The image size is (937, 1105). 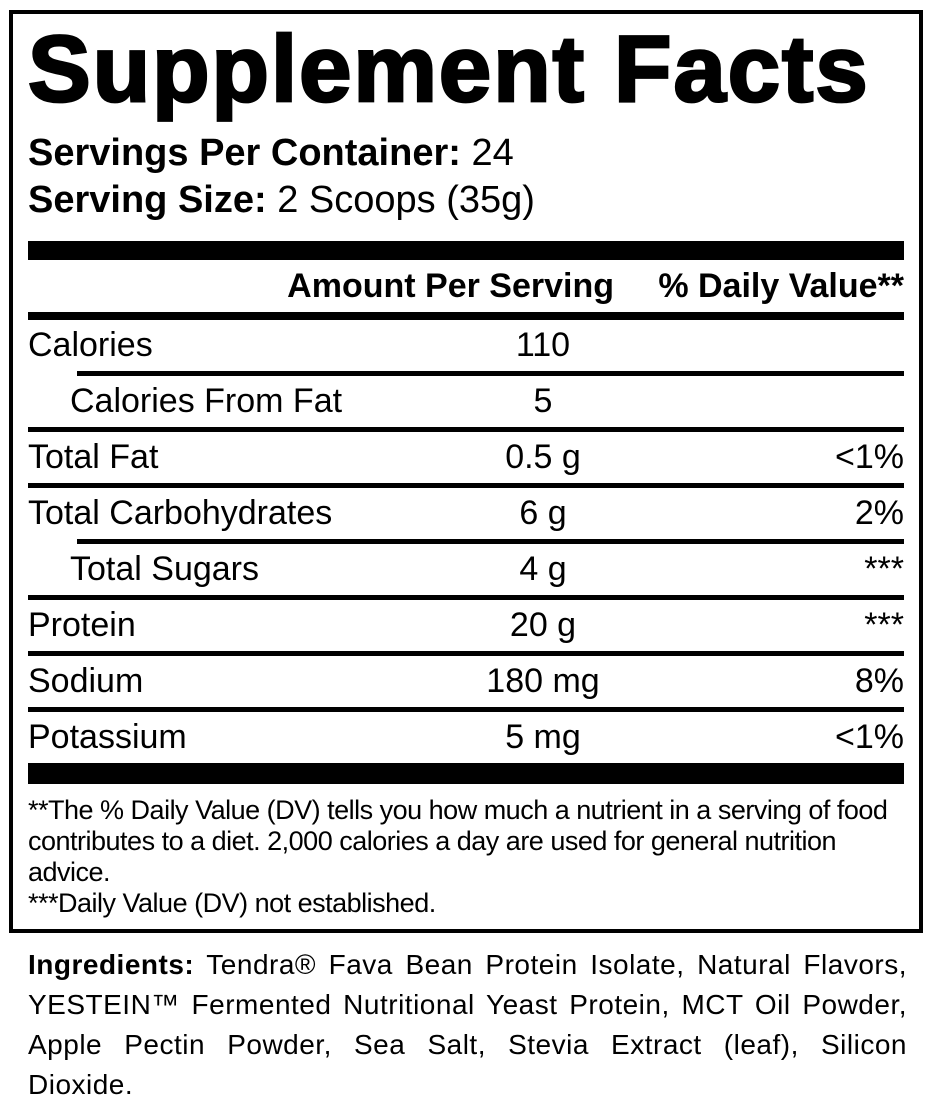 I want to click on label-title: Supplement Facts, so click(x=448, y=68).